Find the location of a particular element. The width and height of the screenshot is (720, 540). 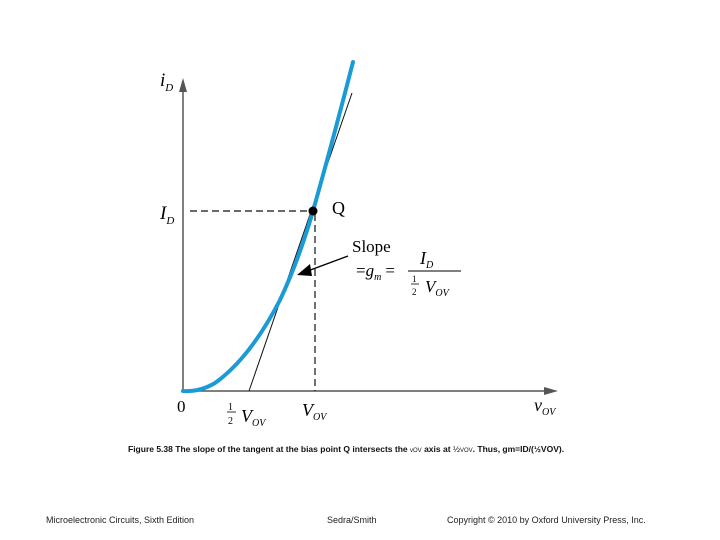

frac-den: VOV is located at coordinates (438, 288).